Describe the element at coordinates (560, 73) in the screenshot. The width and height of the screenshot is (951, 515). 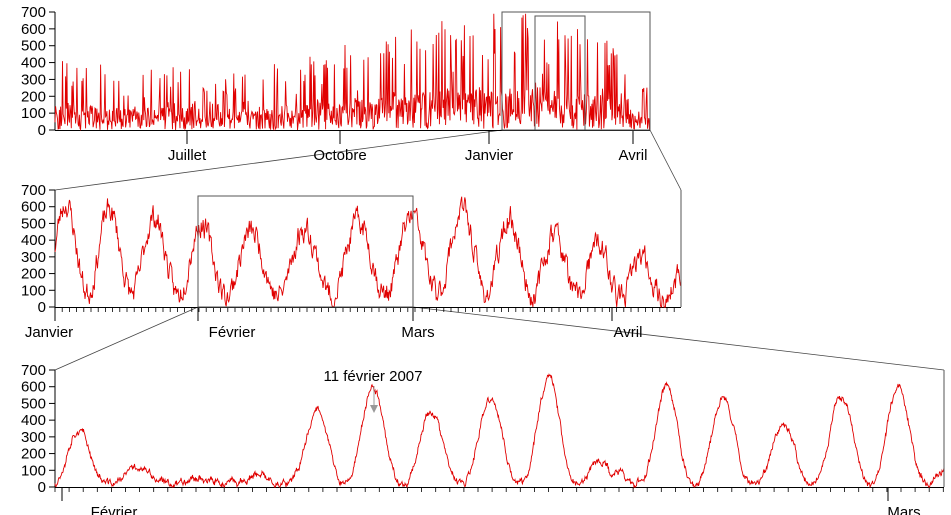
I see `zoom-box-overview-inner` at that location.